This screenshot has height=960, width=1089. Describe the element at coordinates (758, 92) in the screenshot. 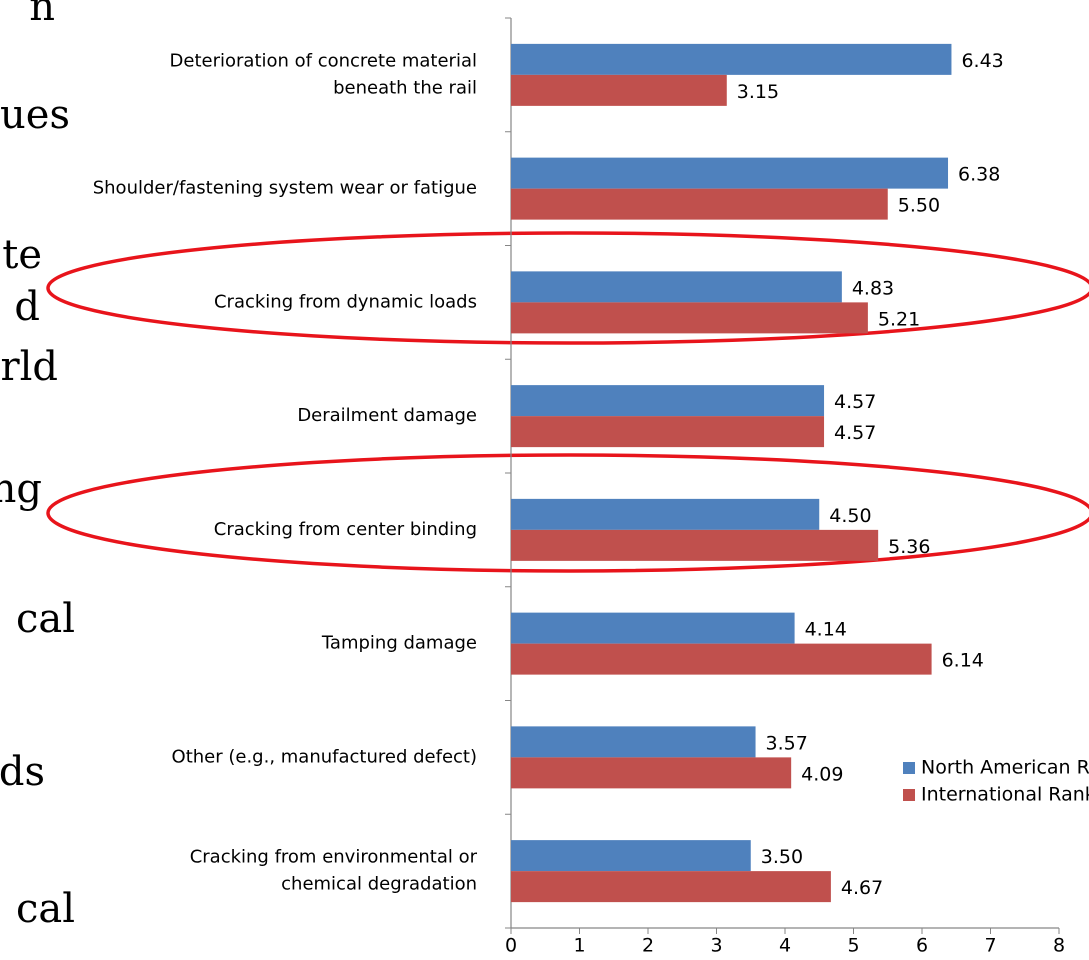

I see `value-label: 3.15` at that location.